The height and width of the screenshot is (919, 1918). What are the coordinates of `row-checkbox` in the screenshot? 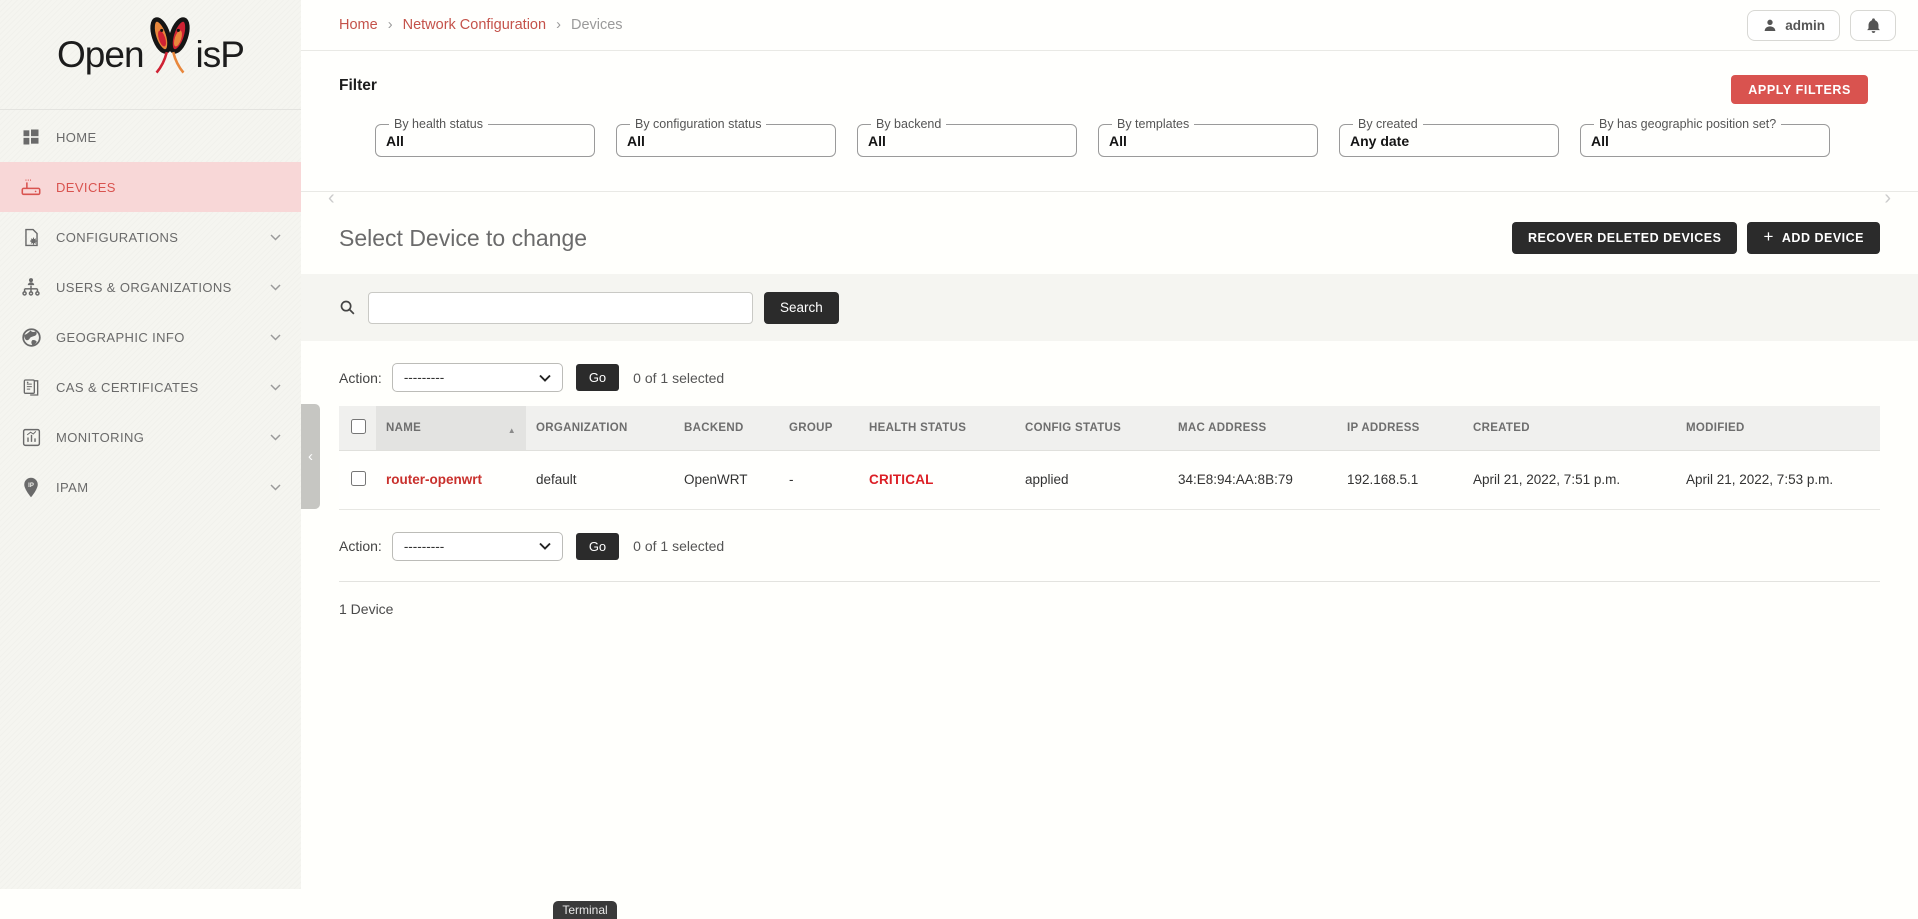 It's located at (358, 478).